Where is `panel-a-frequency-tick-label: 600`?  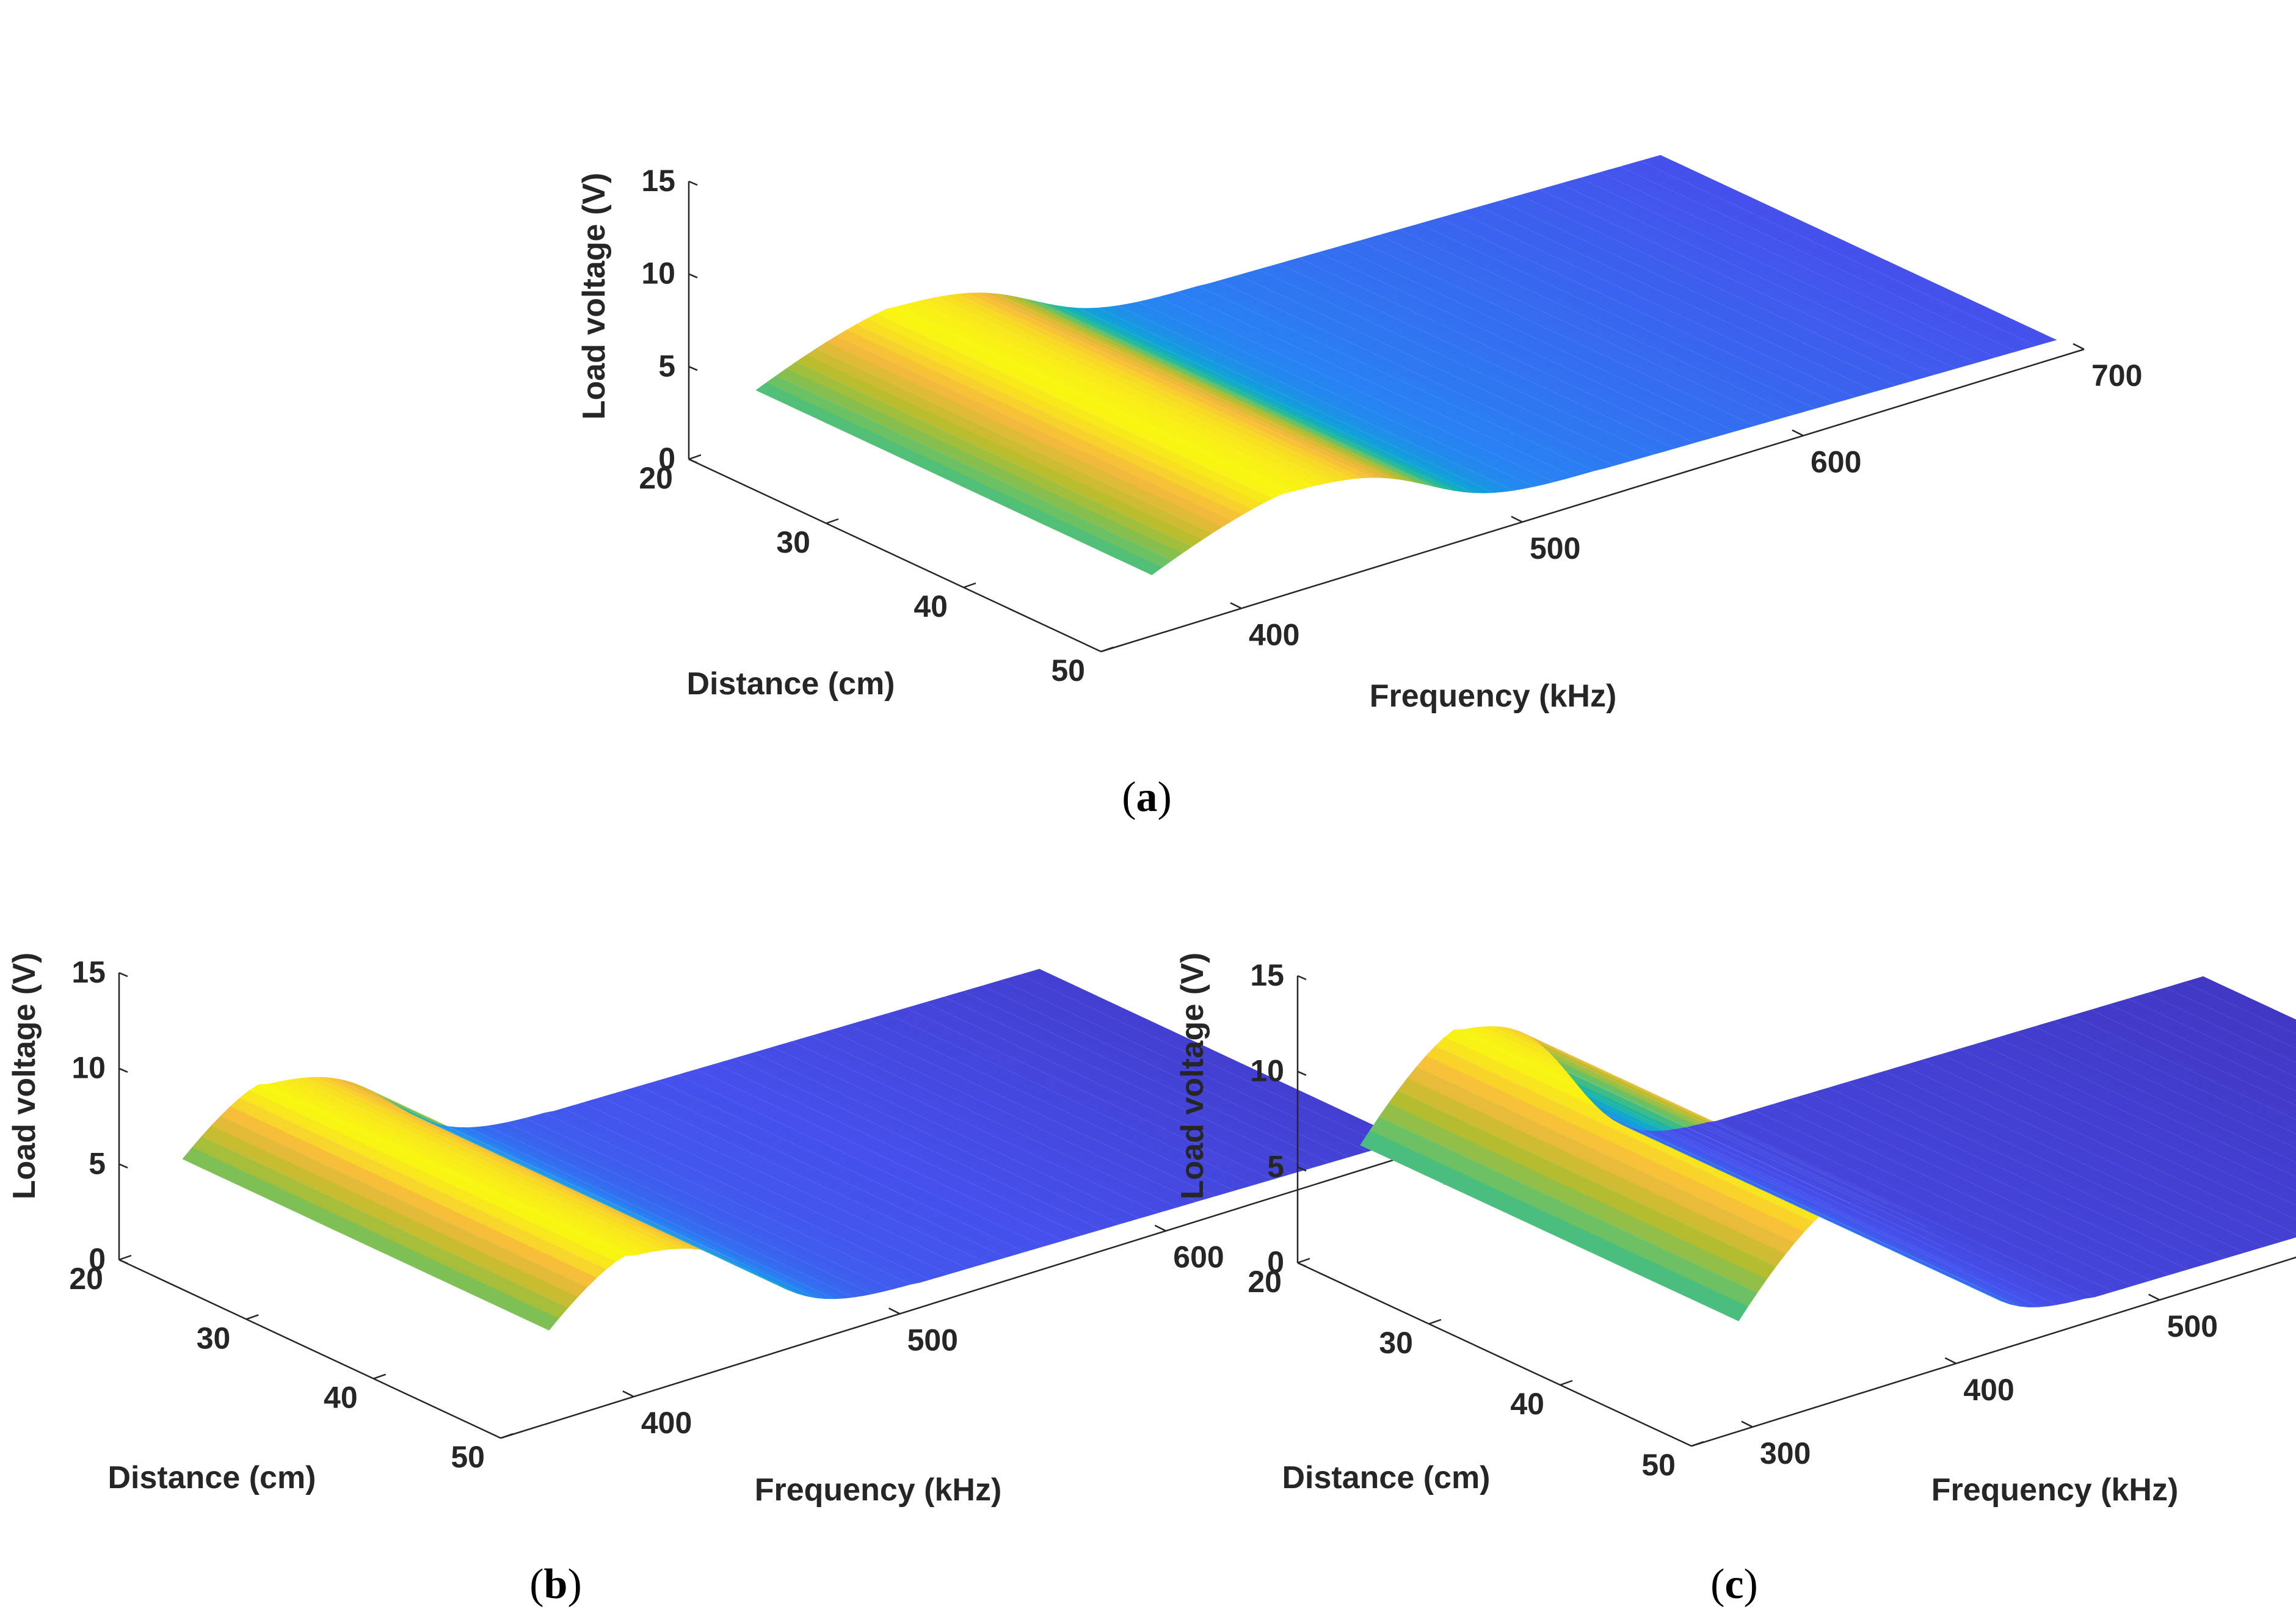 panel-a-frequency-tick-label: 600 is located at coordinates (1836, 462).